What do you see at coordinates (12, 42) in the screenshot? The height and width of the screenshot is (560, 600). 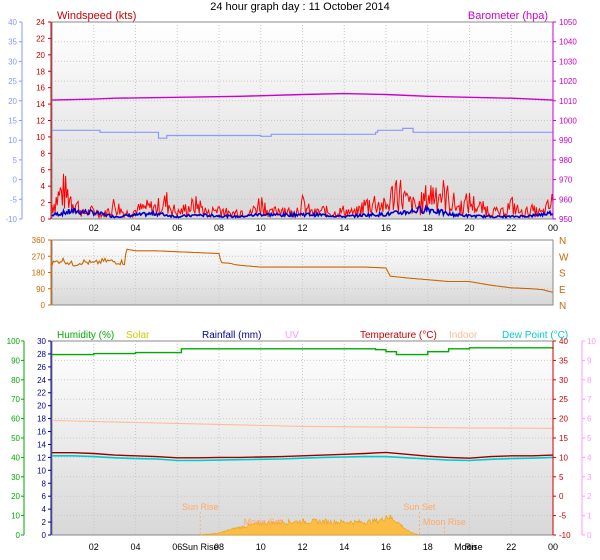 I see `wind-outer-tick-label: 35` at bounding box center [12, 42].